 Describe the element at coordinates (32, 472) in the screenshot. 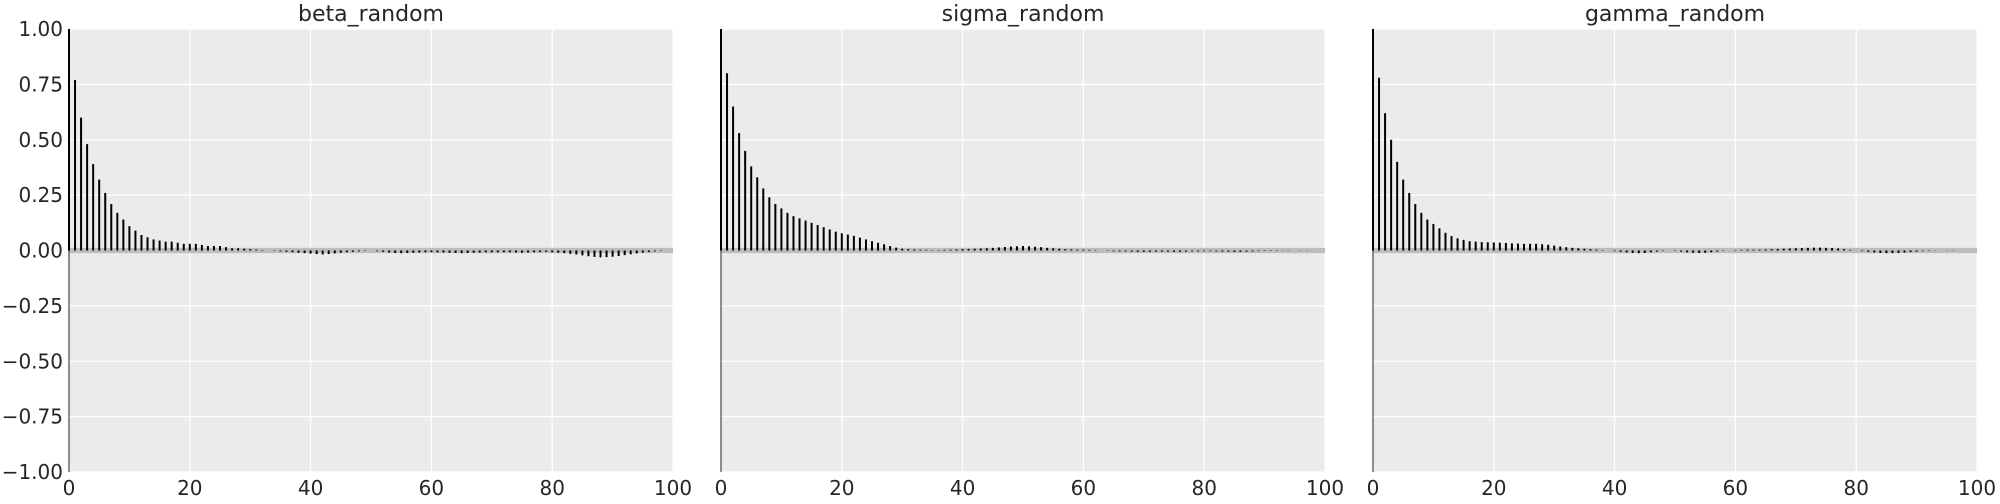

I see `y-tick-label: −1.00` at that location.